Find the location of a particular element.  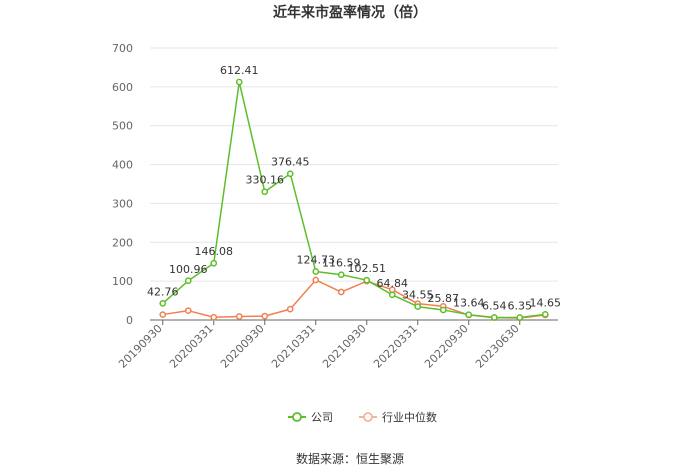

x-tick-label: 20200331 is located at coordinates (191, 346).